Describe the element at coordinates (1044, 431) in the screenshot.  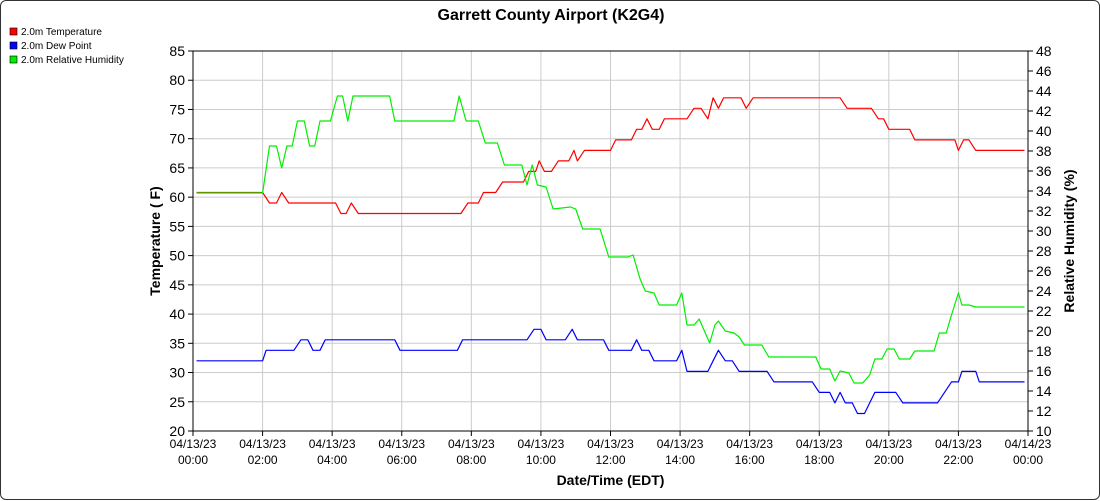
I see `right-tick-label: 10` at that location.